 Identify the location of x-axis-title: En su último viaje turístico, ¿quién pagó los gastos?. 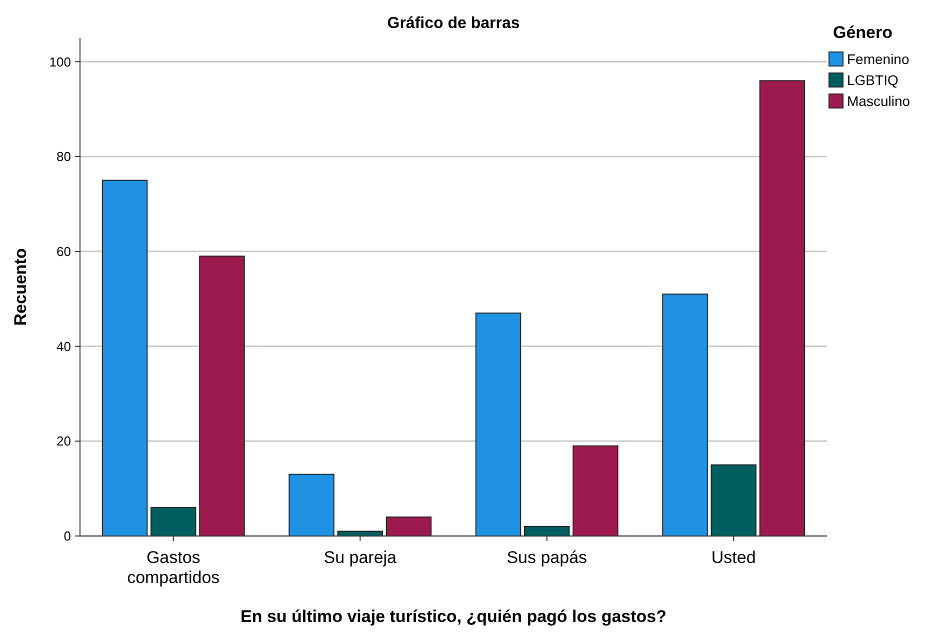
(453, 616).